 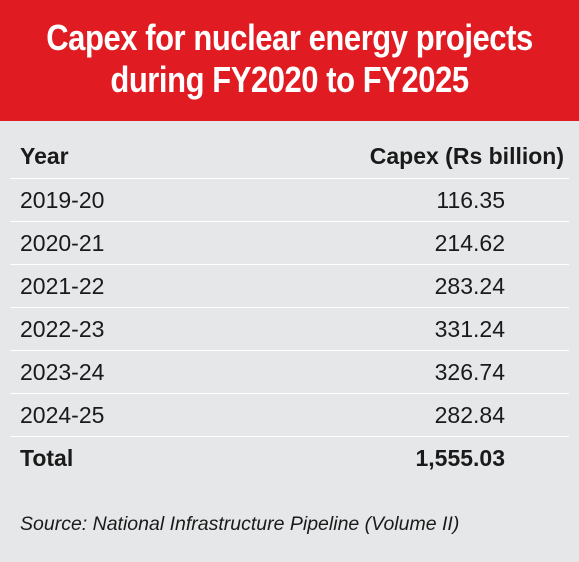 What do you see at coordinates (62, 329) in the screenshot?
I see `row-year: 2022-23` at bounding box center [62, 329].